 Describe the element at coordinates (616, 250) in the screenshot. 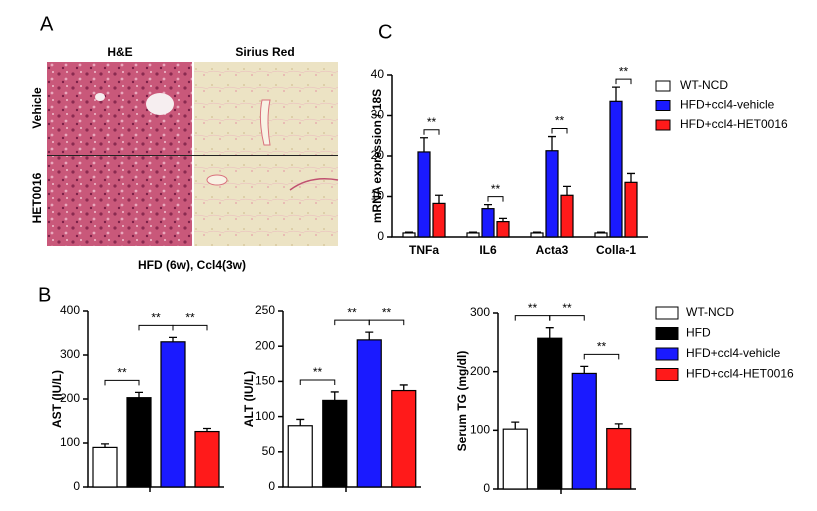

I see `x-tick-label: Colla-1` at that location.